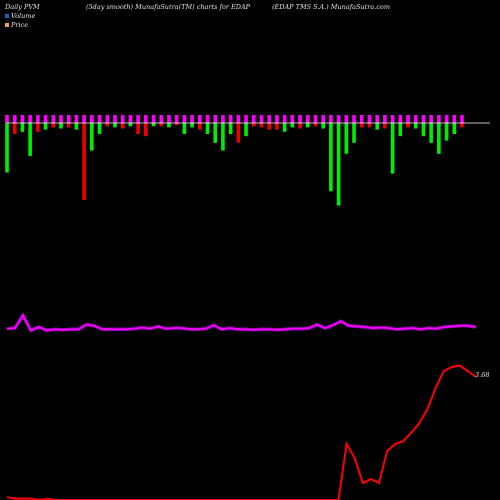 The image size is (500, 500). Describe the element at coordinates (7, 16) in the screenshot. I see `legend-volume-swatch` at that location.